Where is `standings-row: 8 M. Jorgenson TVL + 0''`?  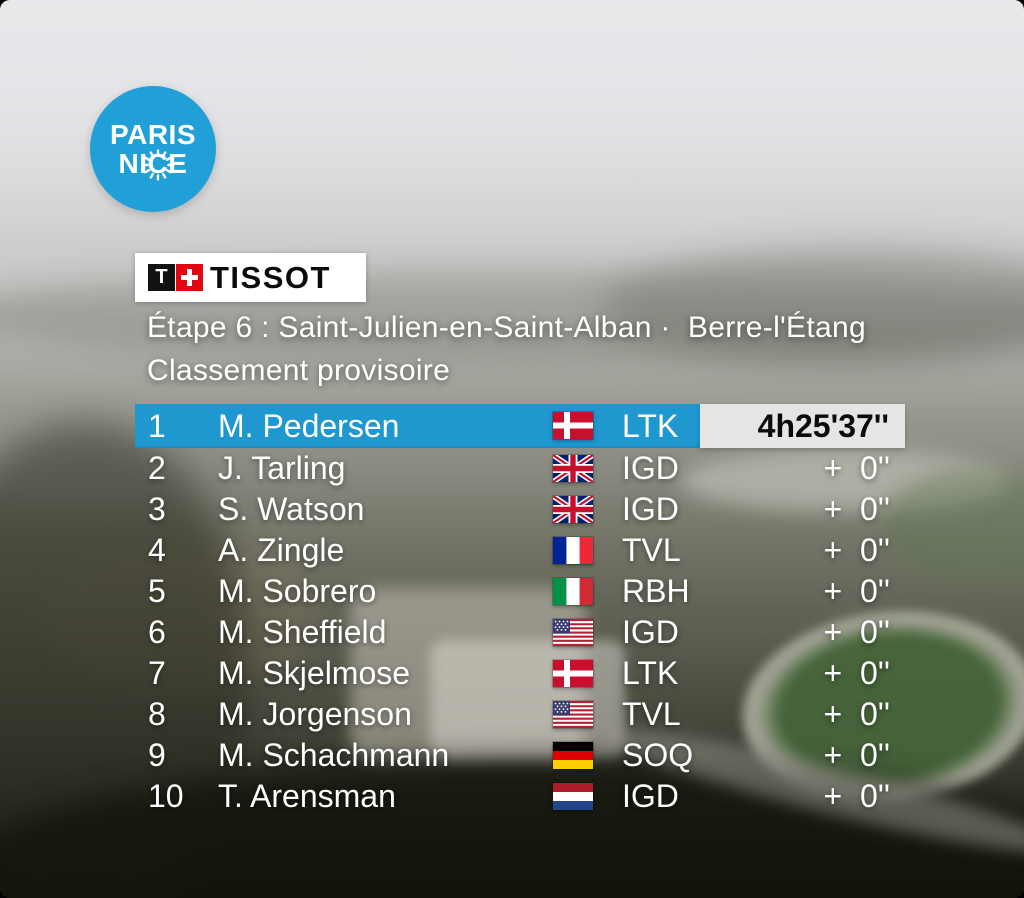
standings-row: 8 M. Jorgenson TVL + 0'' is located at coordinates (520, 714).